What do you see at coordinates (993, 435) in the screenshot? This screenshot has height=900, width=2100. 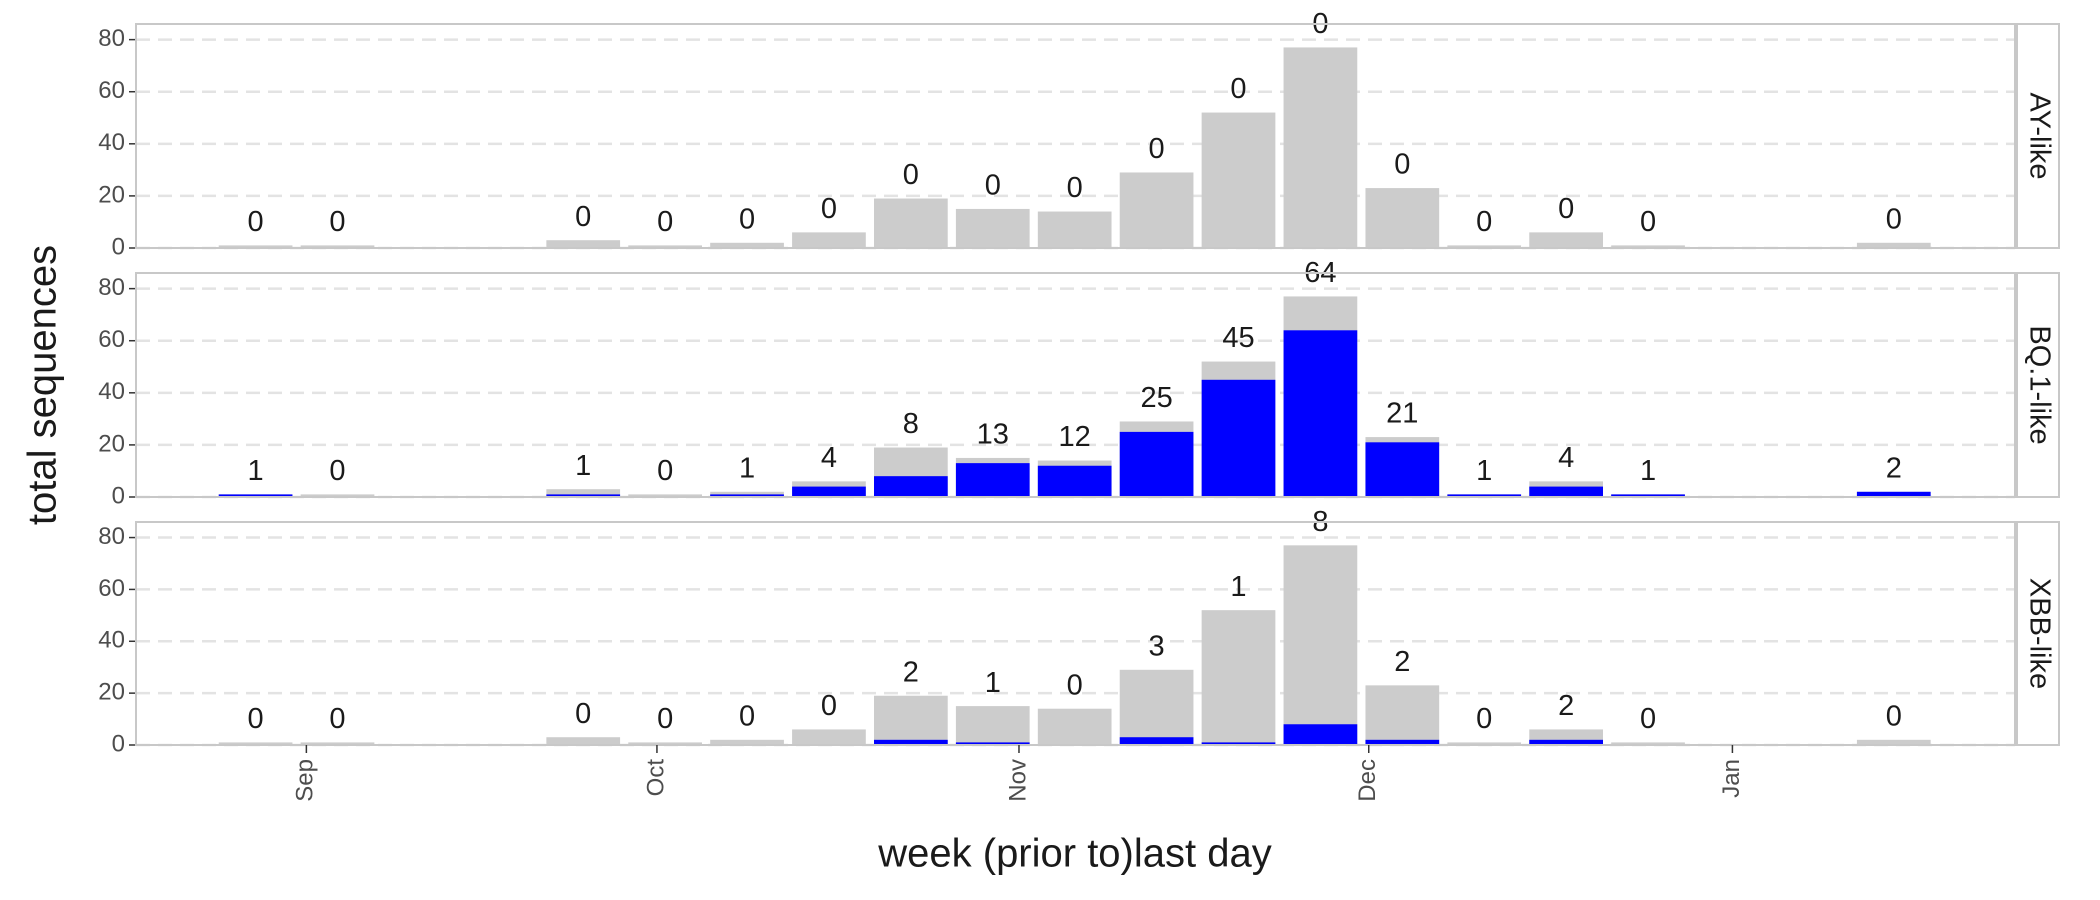 I see `value-label: 13` at bounding box center [993, 435].